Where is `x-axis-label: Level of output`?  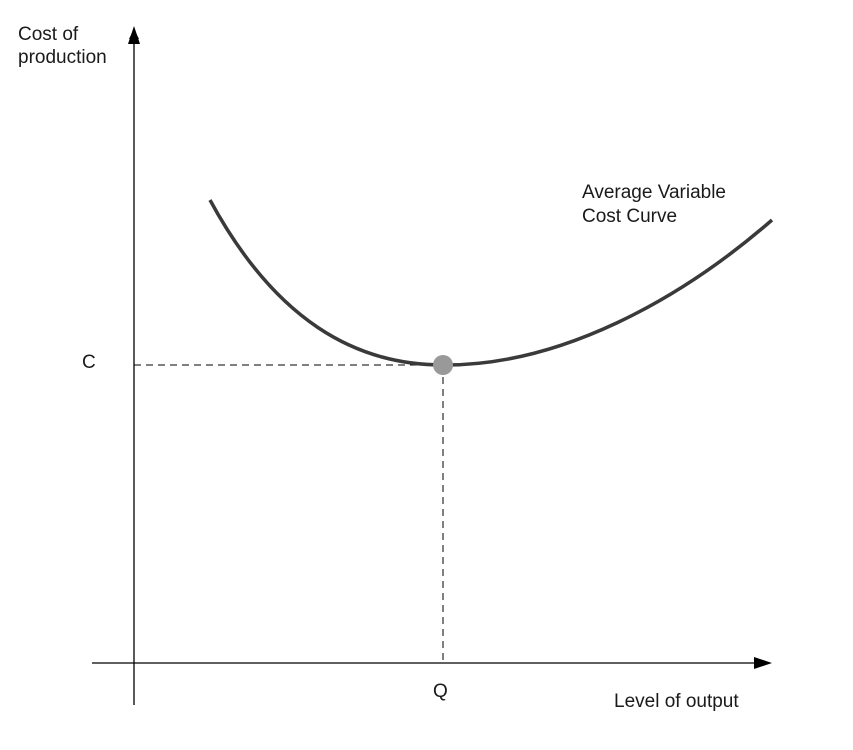 x-axis-label: Level of output is located at coordinates (676, 701).